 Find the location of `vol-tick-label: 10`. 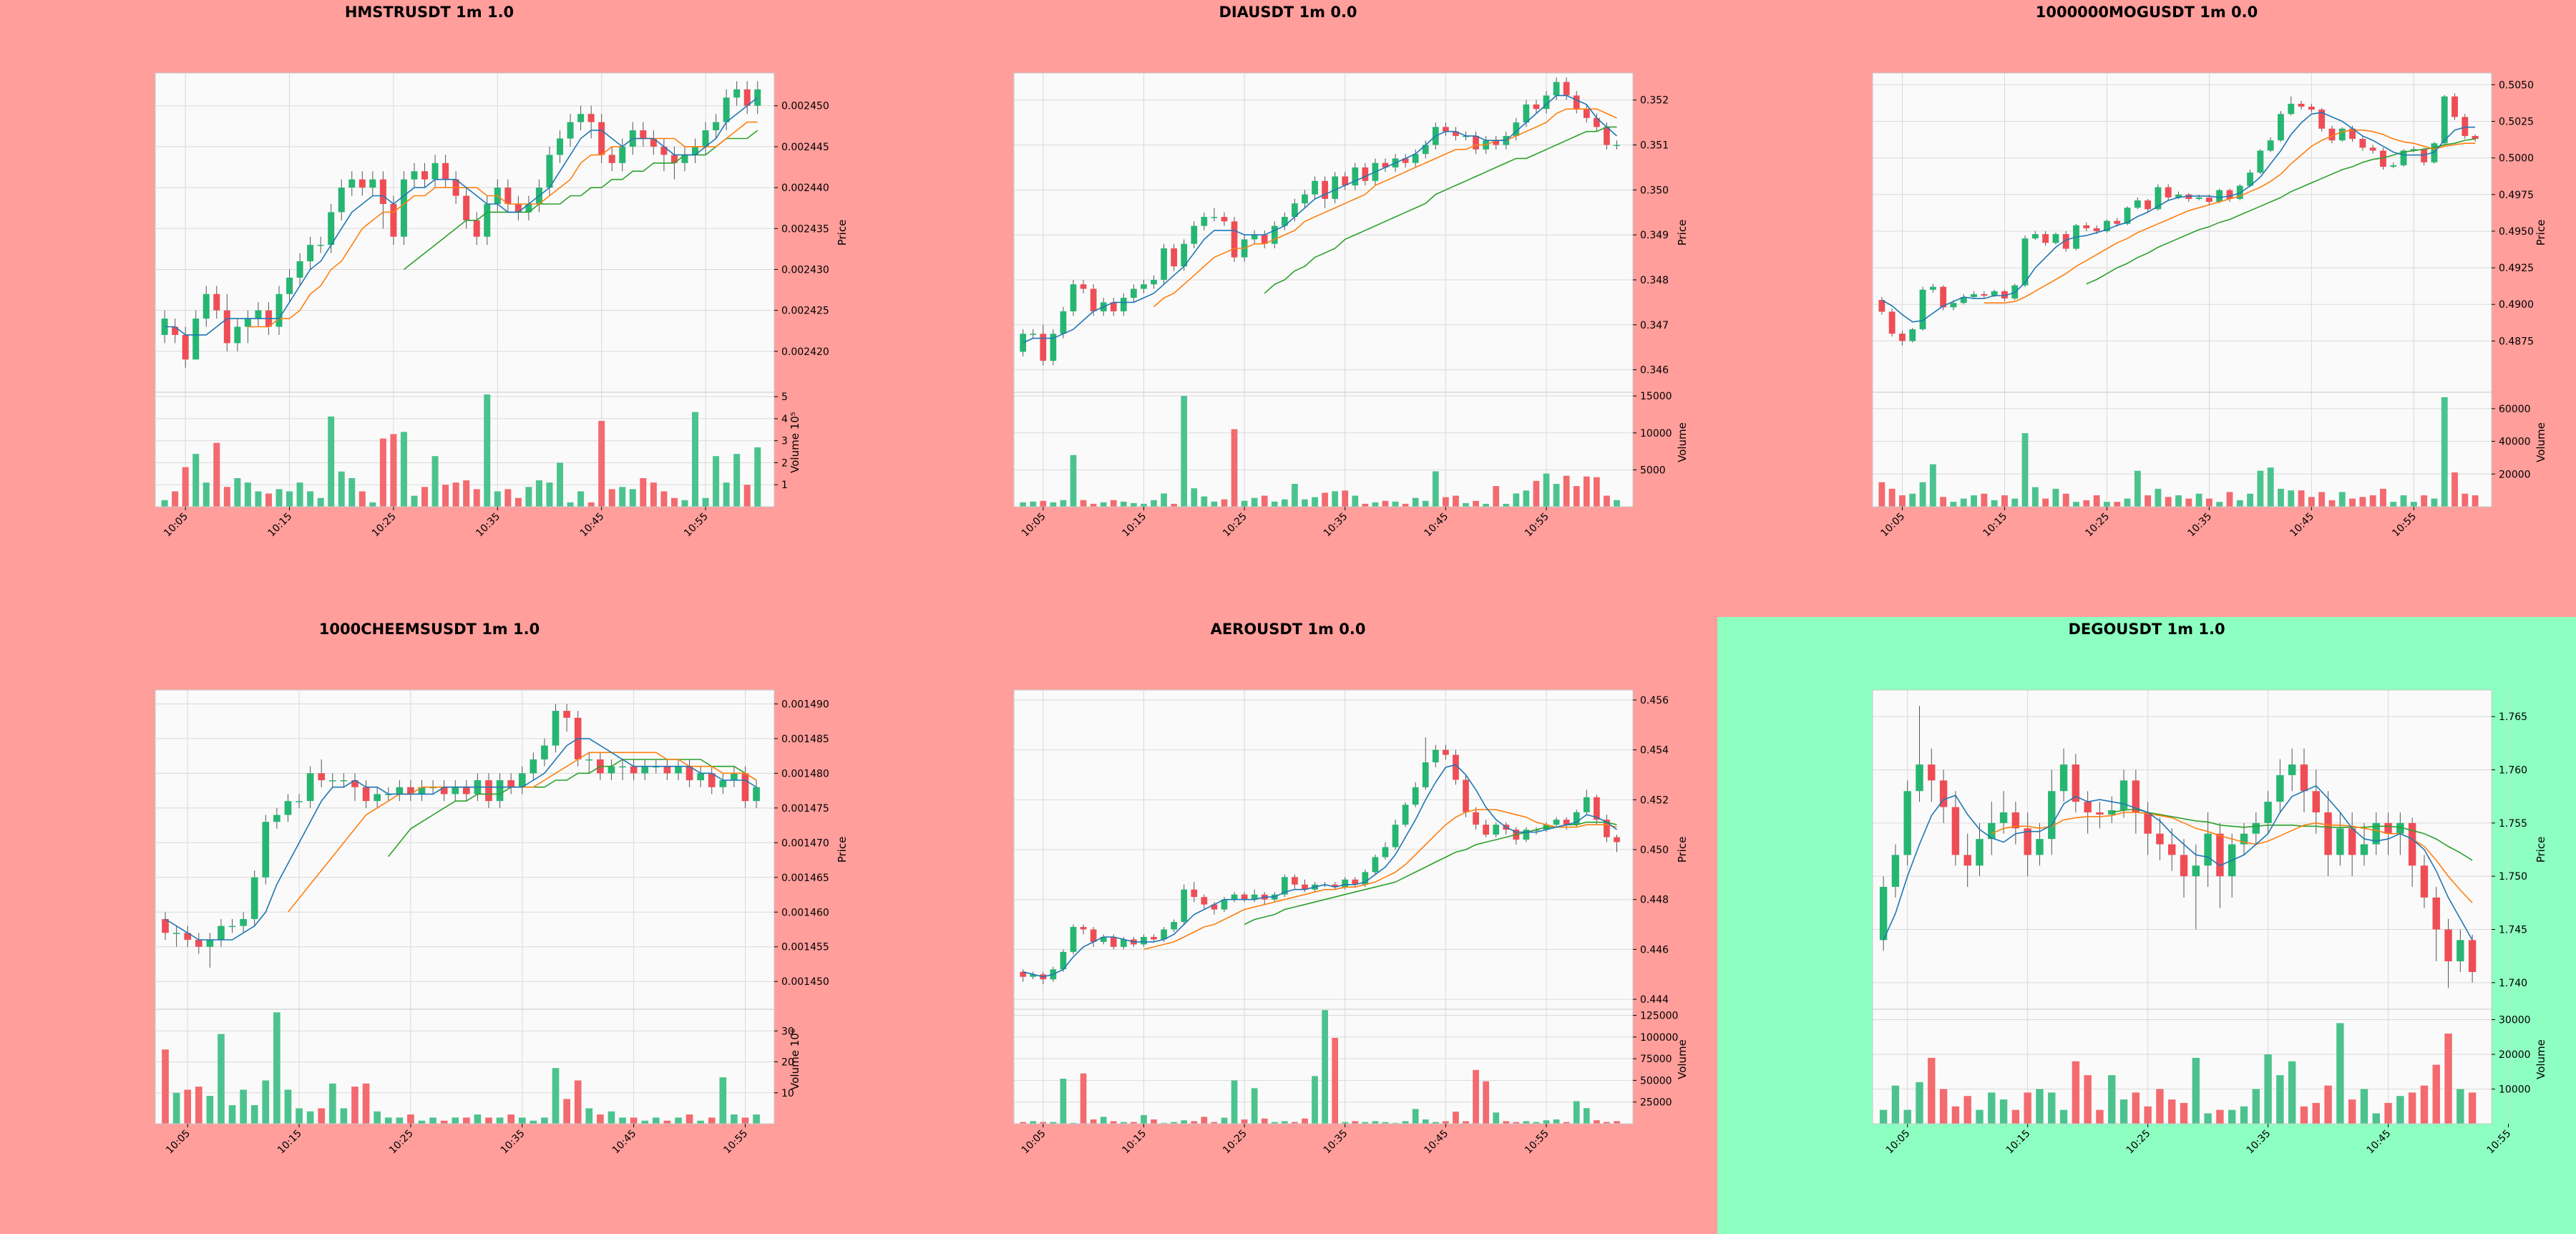

vol-tick-label: 10 is located at coordinates (788, 1093).